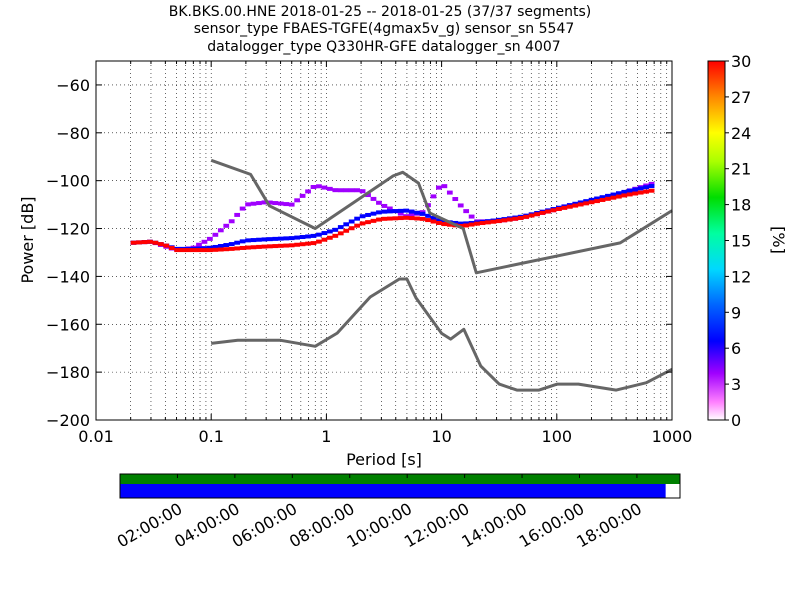 The height and width of the screenshot is (600, 800). Describe the element at coordinates (741, 61) in the screenshot. I see `colorbar-tick-label: 30` at that location.